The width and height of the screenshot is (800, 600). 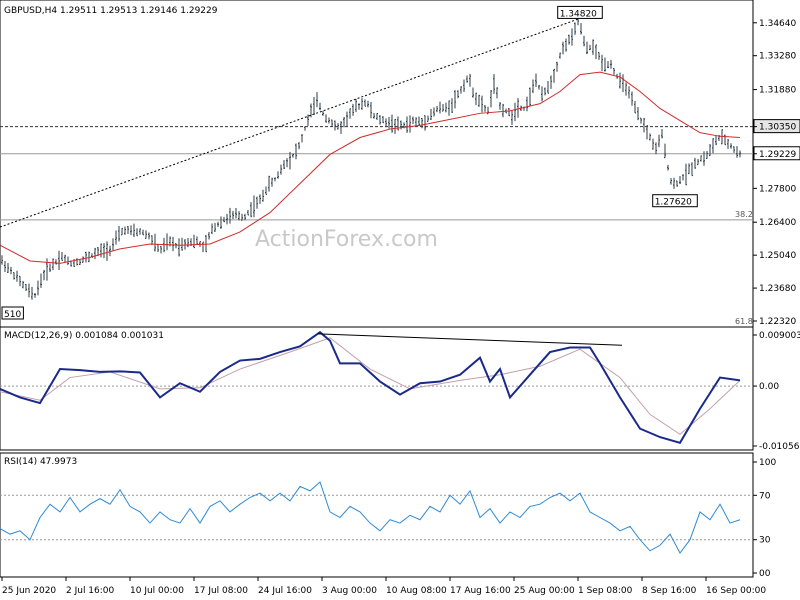 I want to click on x-tick-label: 17 Aug 16:00, so click(x=480, y=591).